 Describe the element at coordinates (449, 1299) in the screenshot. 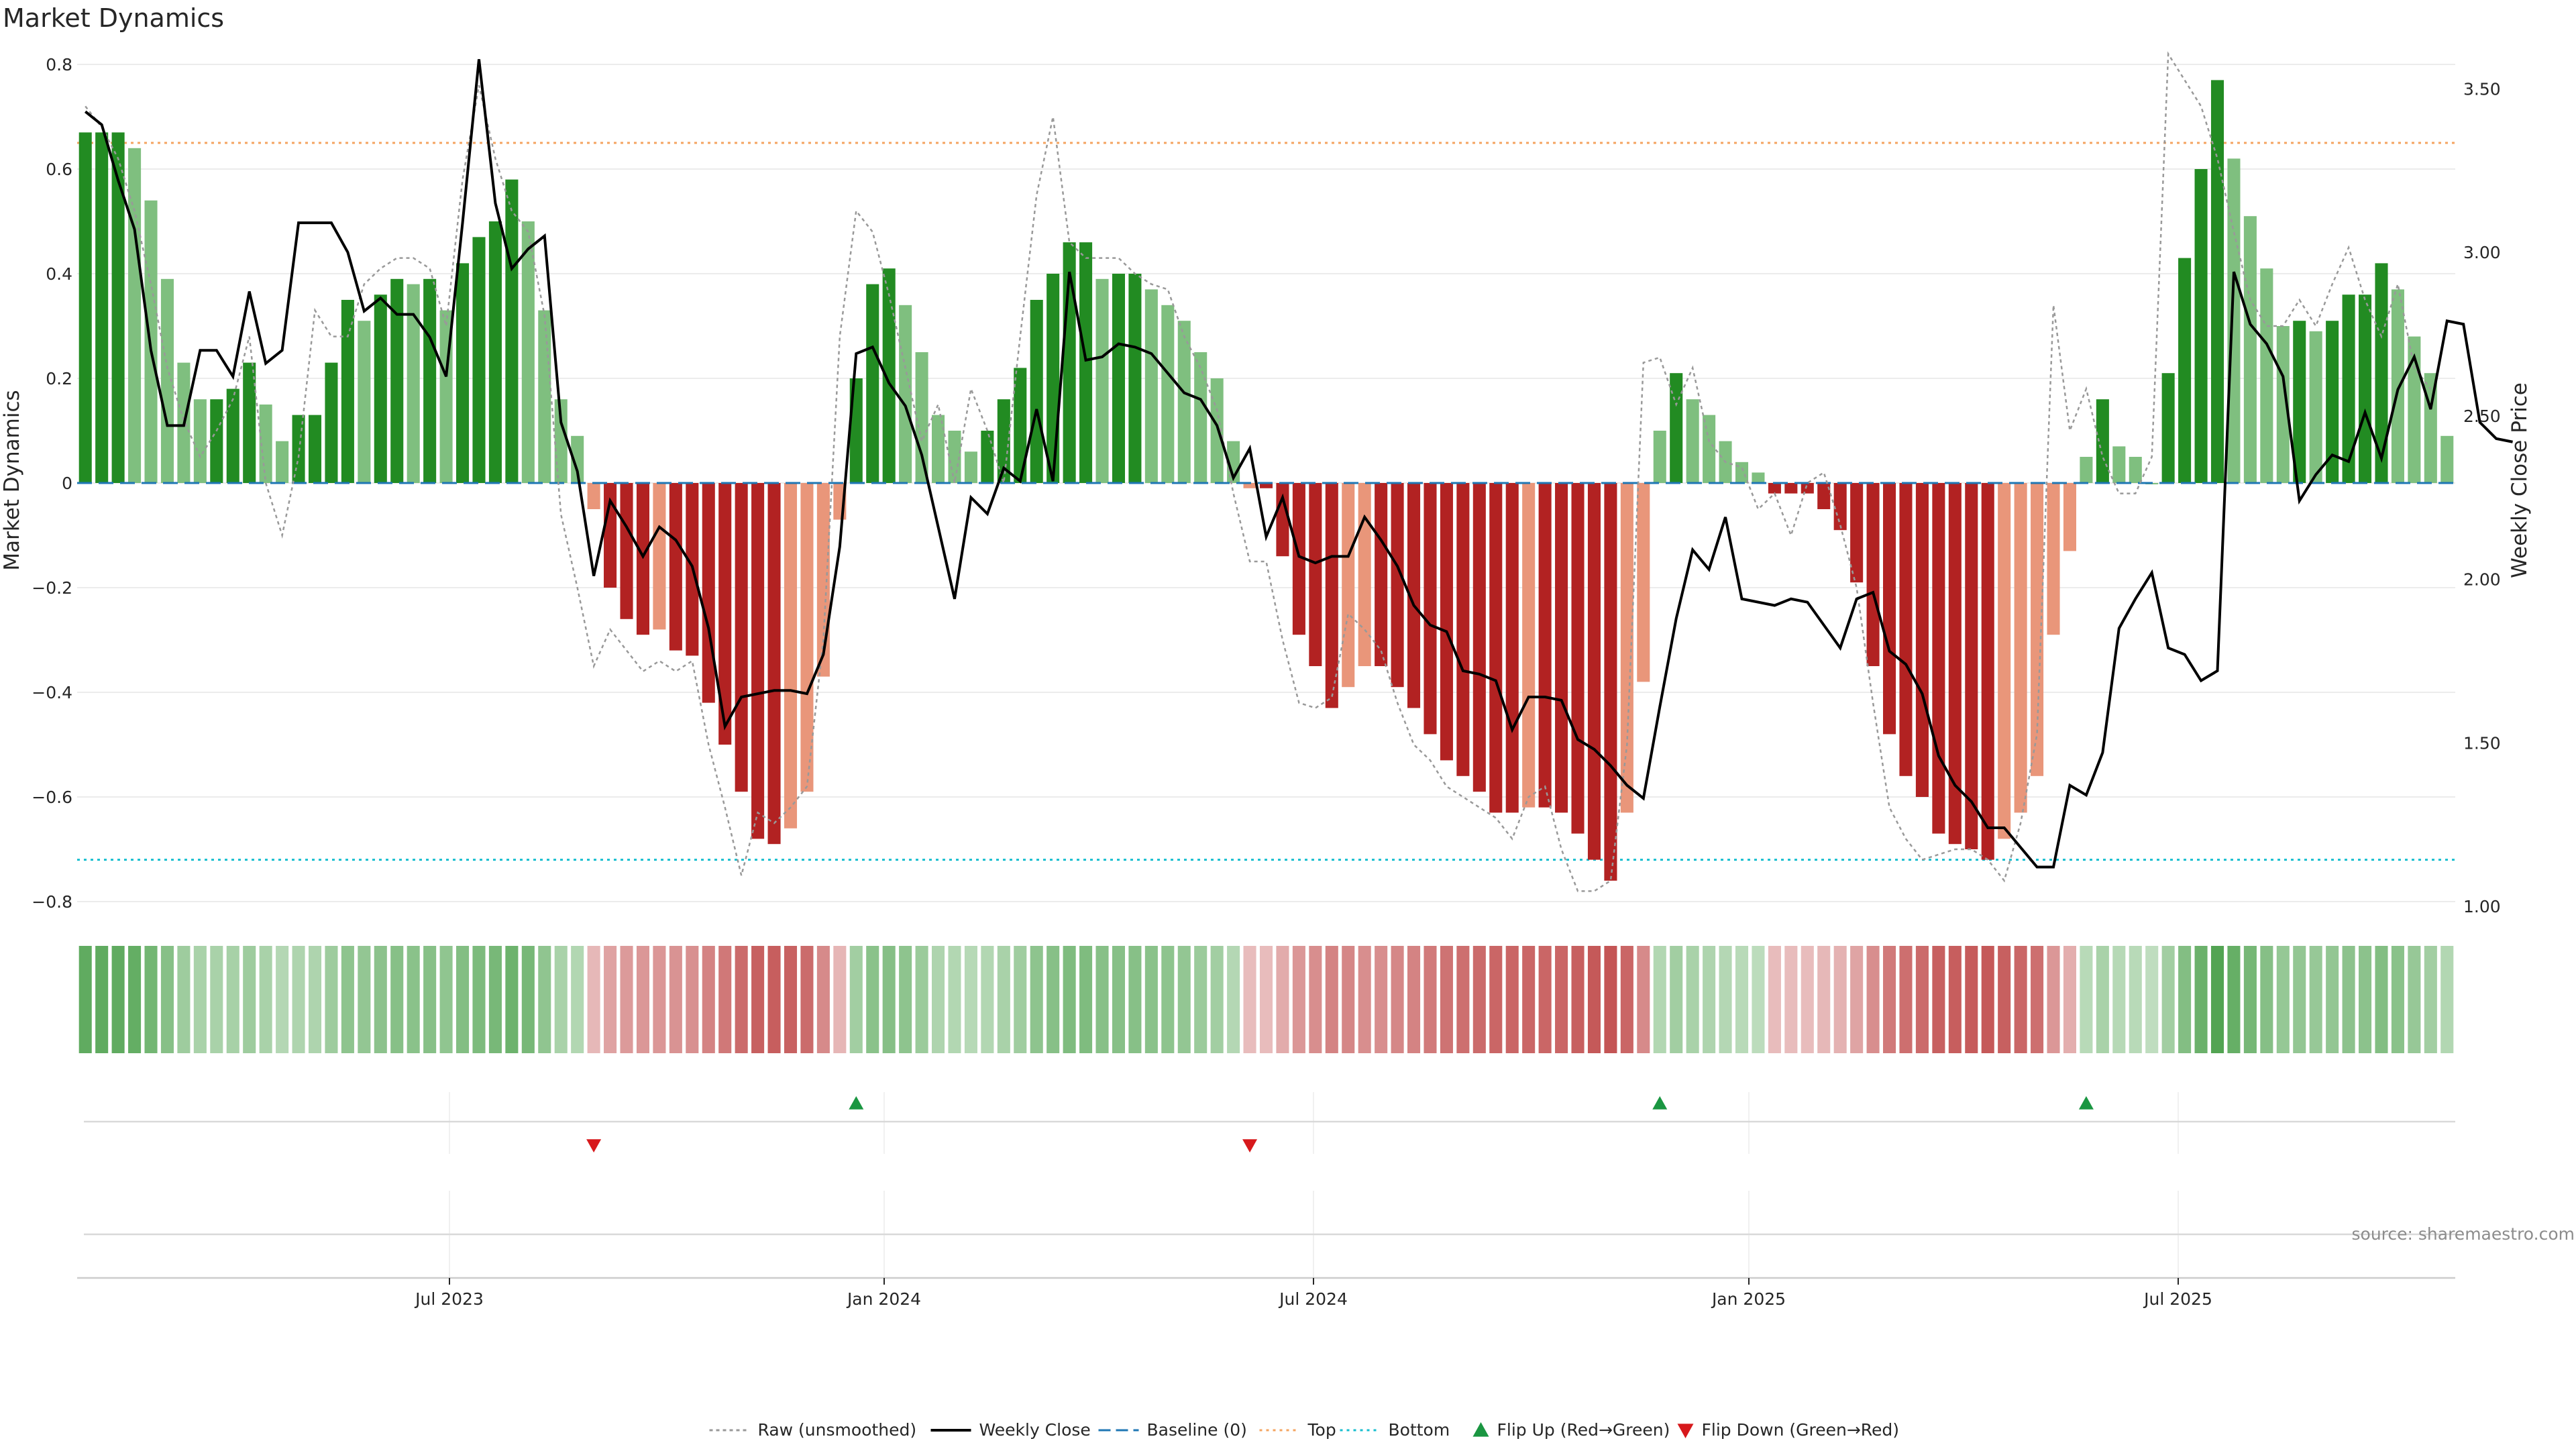

I see `x-tick-label: Jul 2023` at that location.